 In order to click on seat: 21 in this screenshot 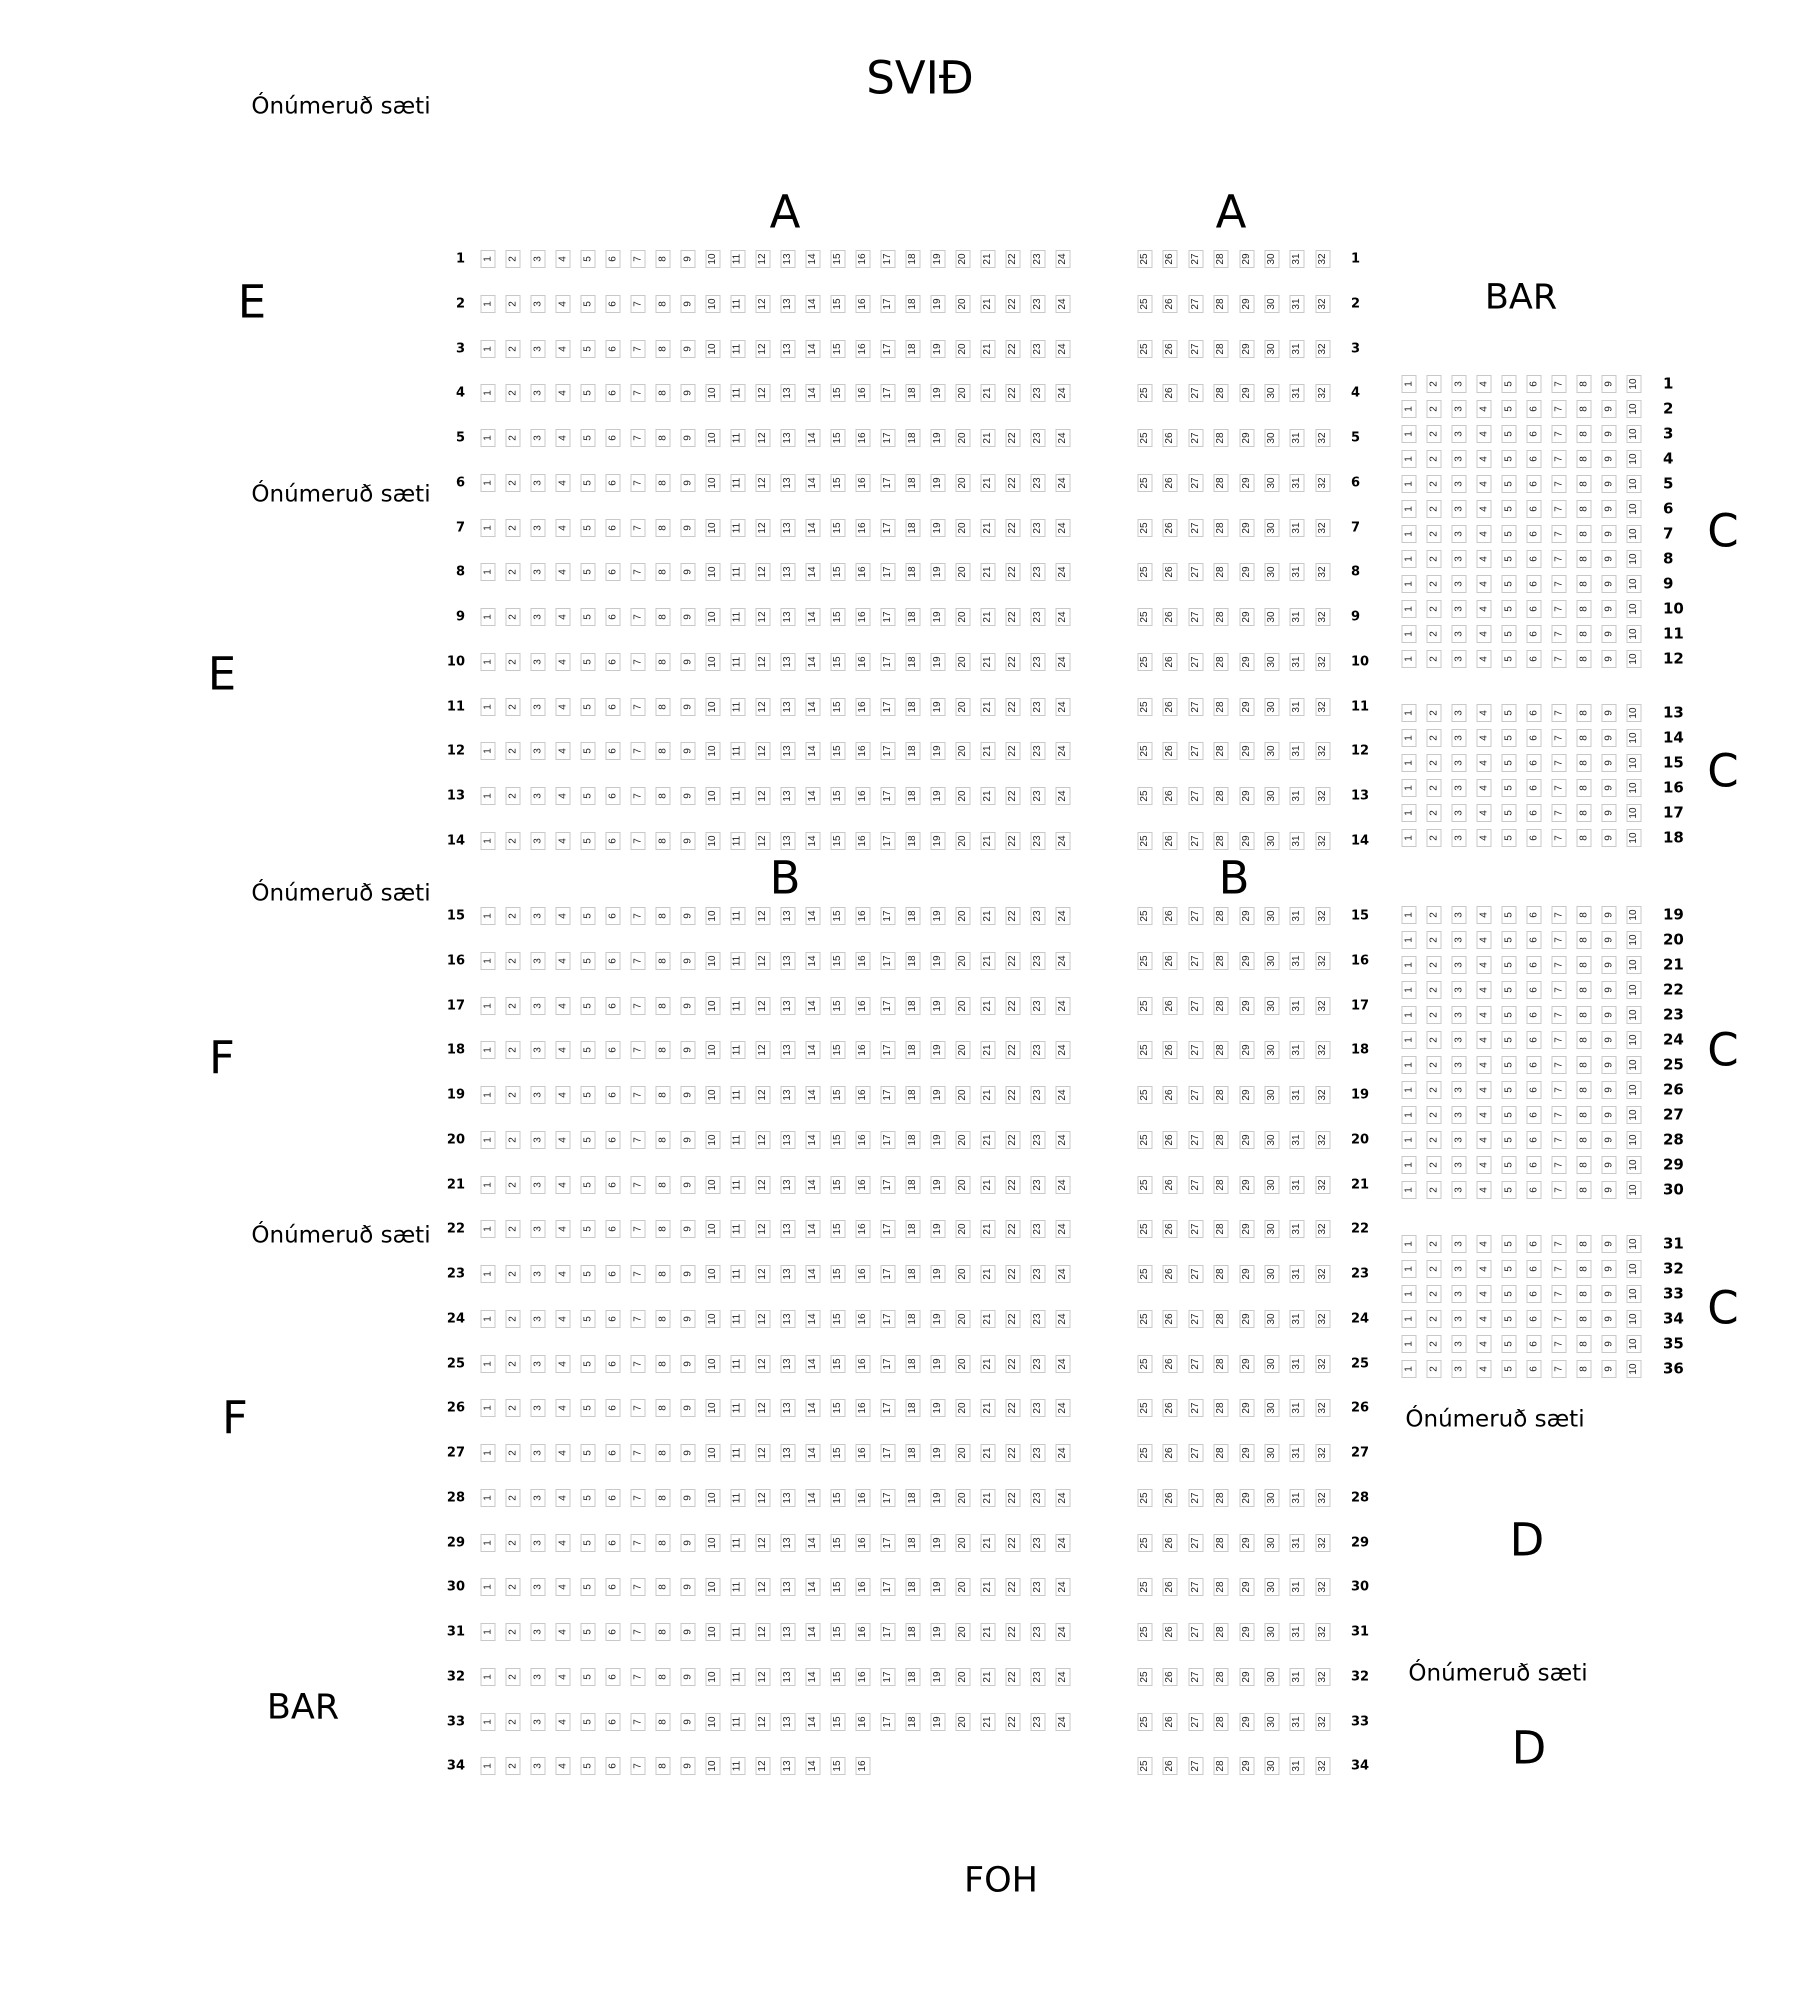, I will do `click(988, 796)`.